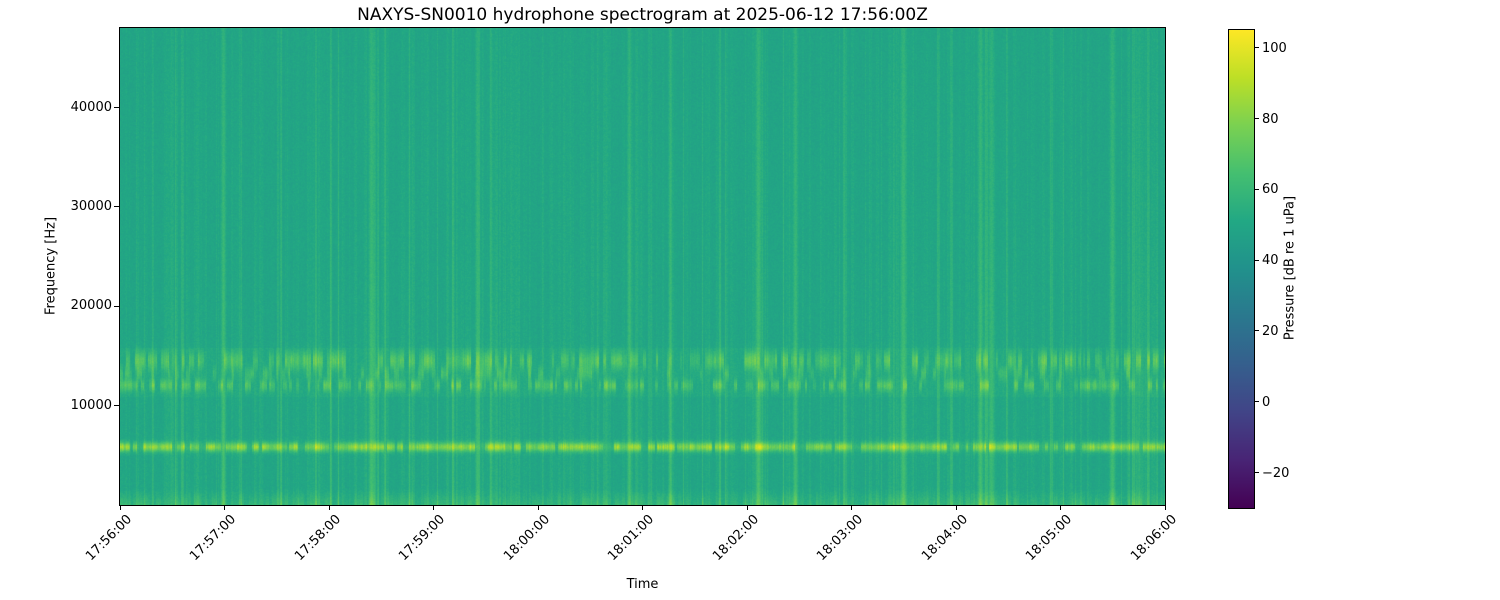  Describe the element at coordinates (1274, 48) in the screenshot. I see `colorbar-tick-label: 100` at that location.